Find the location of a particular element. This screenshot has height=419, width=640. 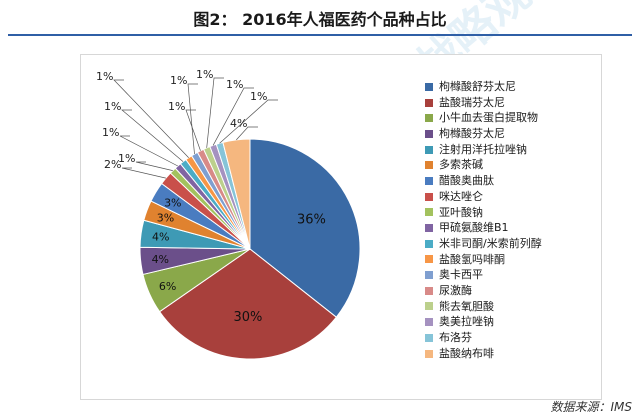

legend-label: 盐酸纳布啡 is located at coordinates (466, 353).